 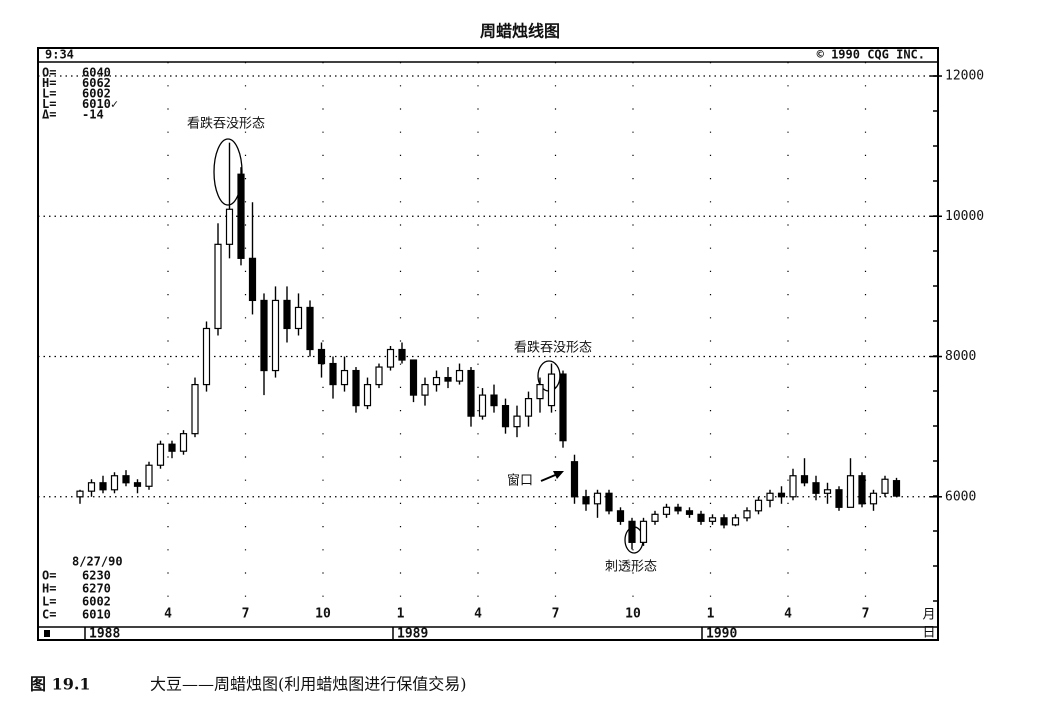 I want to click on quote-value: 6010✓, so click(x=100, y=104).